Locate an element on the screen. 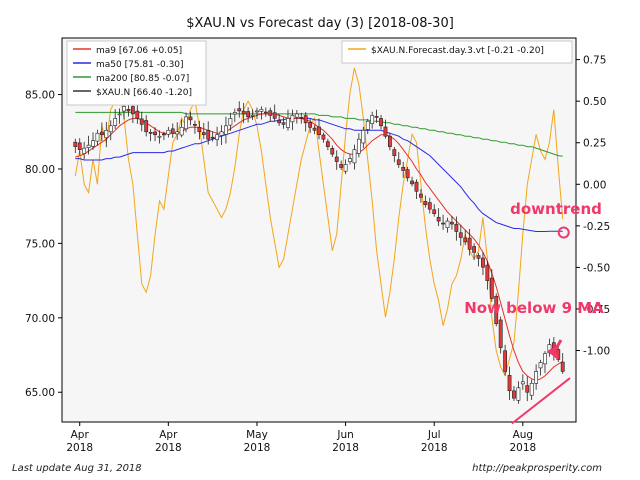  x-tick-label: Jun is located at coordinates (344, 435).